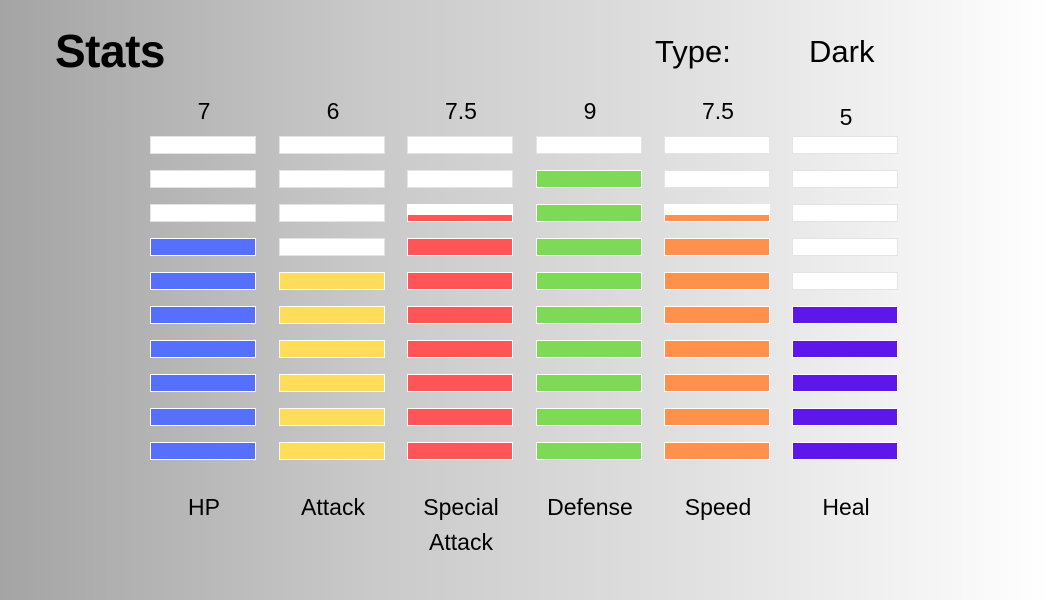 This screenshot has width=1050, height=600. Describe the element at coordinates (590, 111) in the screenshot. I see `stat-value: 9` at that location.